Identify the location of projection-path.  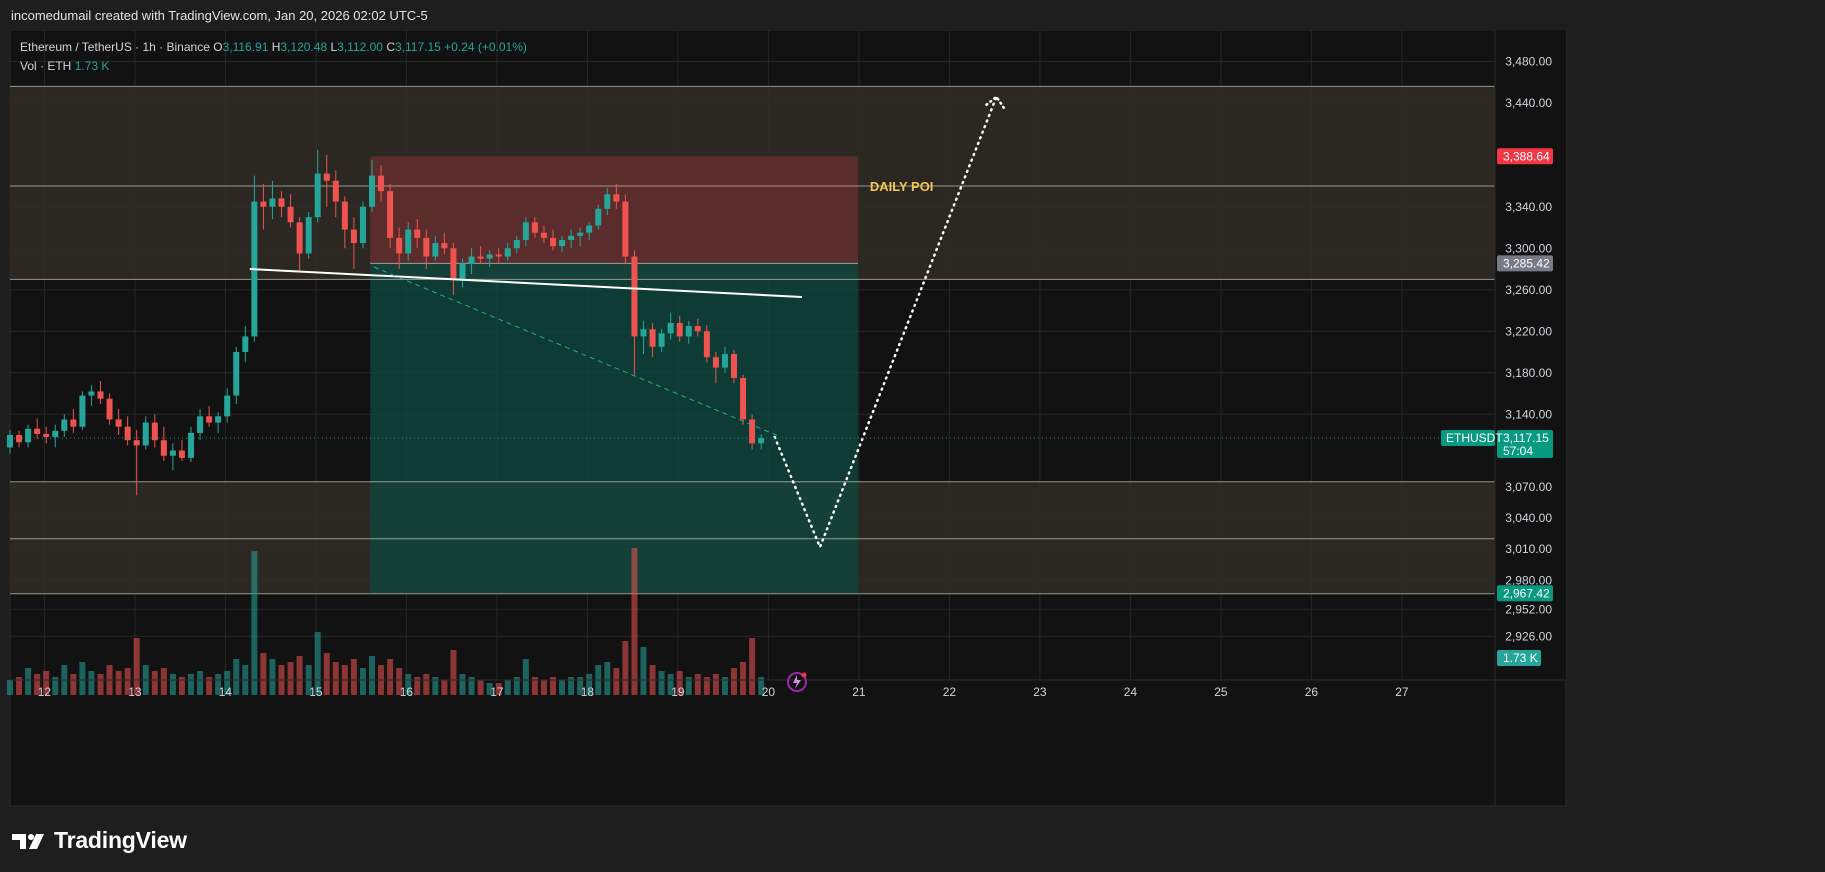
(885, 323).